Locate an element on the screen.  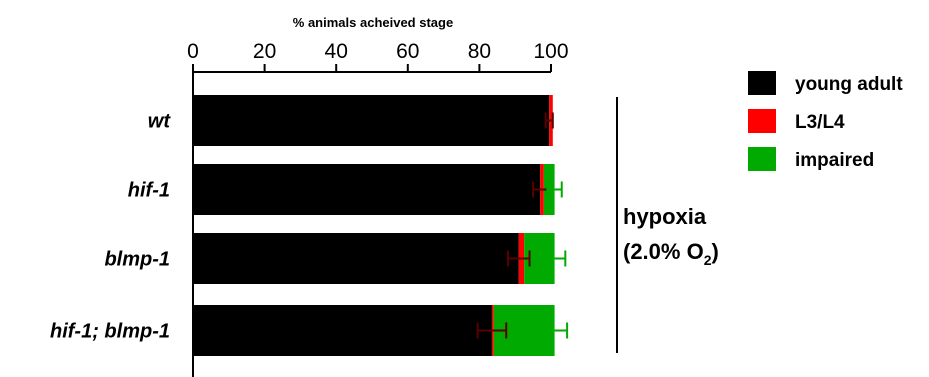
category-label: blmp-1 is located at coordinates (137, 260).